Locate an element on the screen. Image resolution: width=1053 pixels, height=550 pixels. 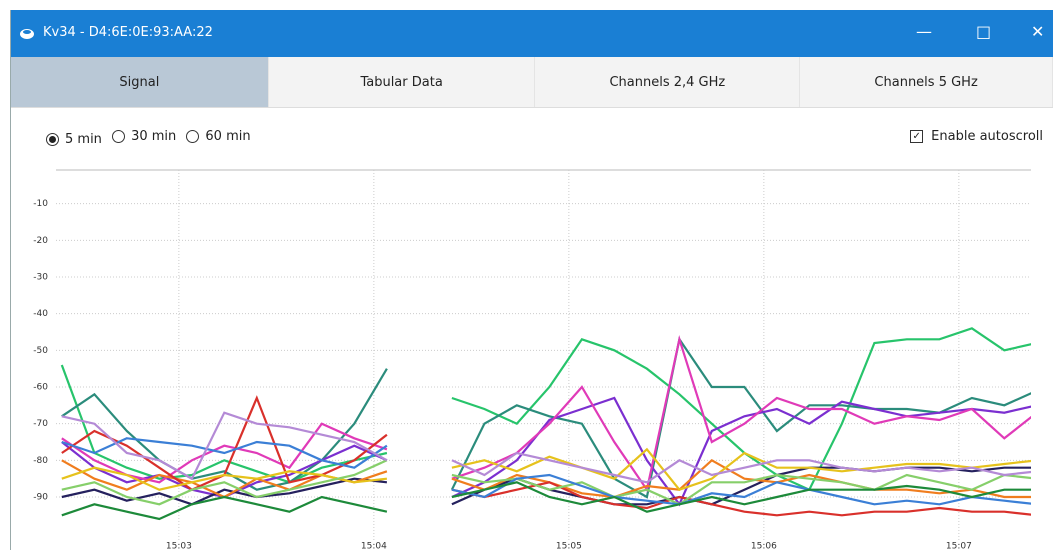
radio-option: 5 min is located at coordinates (74, 139).